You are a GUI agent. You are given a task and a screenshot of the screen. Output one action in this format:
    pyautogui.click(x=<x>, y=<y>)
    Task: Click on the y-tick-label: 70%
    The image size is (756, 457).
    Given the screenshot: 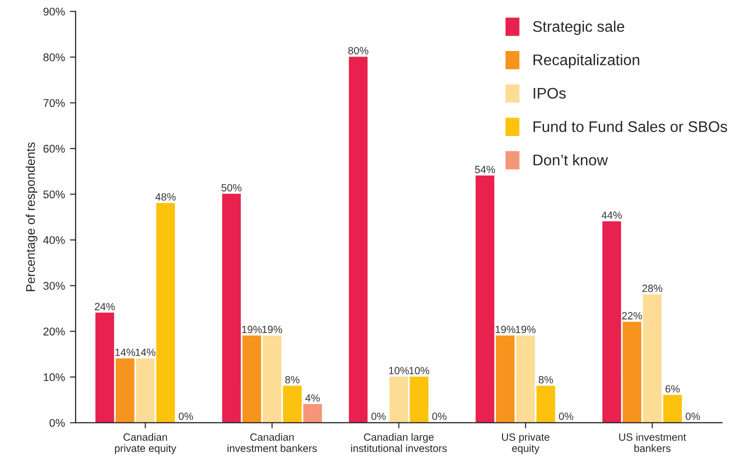 What is the action you would take?
    pyautogui.click(x=54, y=103)
    